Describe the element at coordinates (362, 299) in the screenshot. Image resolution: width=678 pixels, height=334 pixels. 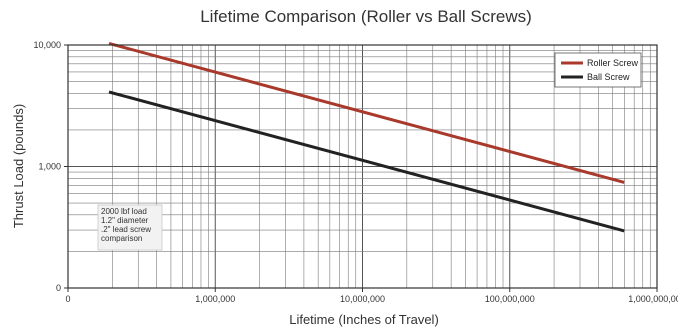
I see `x-tick-label: 10,000,000` at that location.